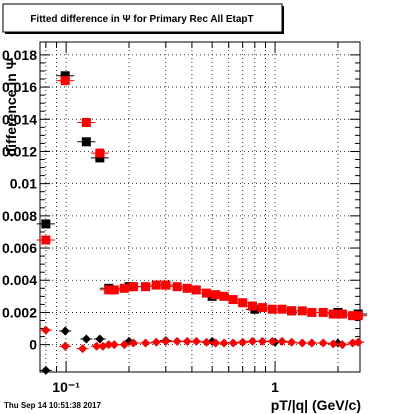 The height and width of the screenshot is (414, 400). I want to click on x-tick-label: 1, so click(275, 387).